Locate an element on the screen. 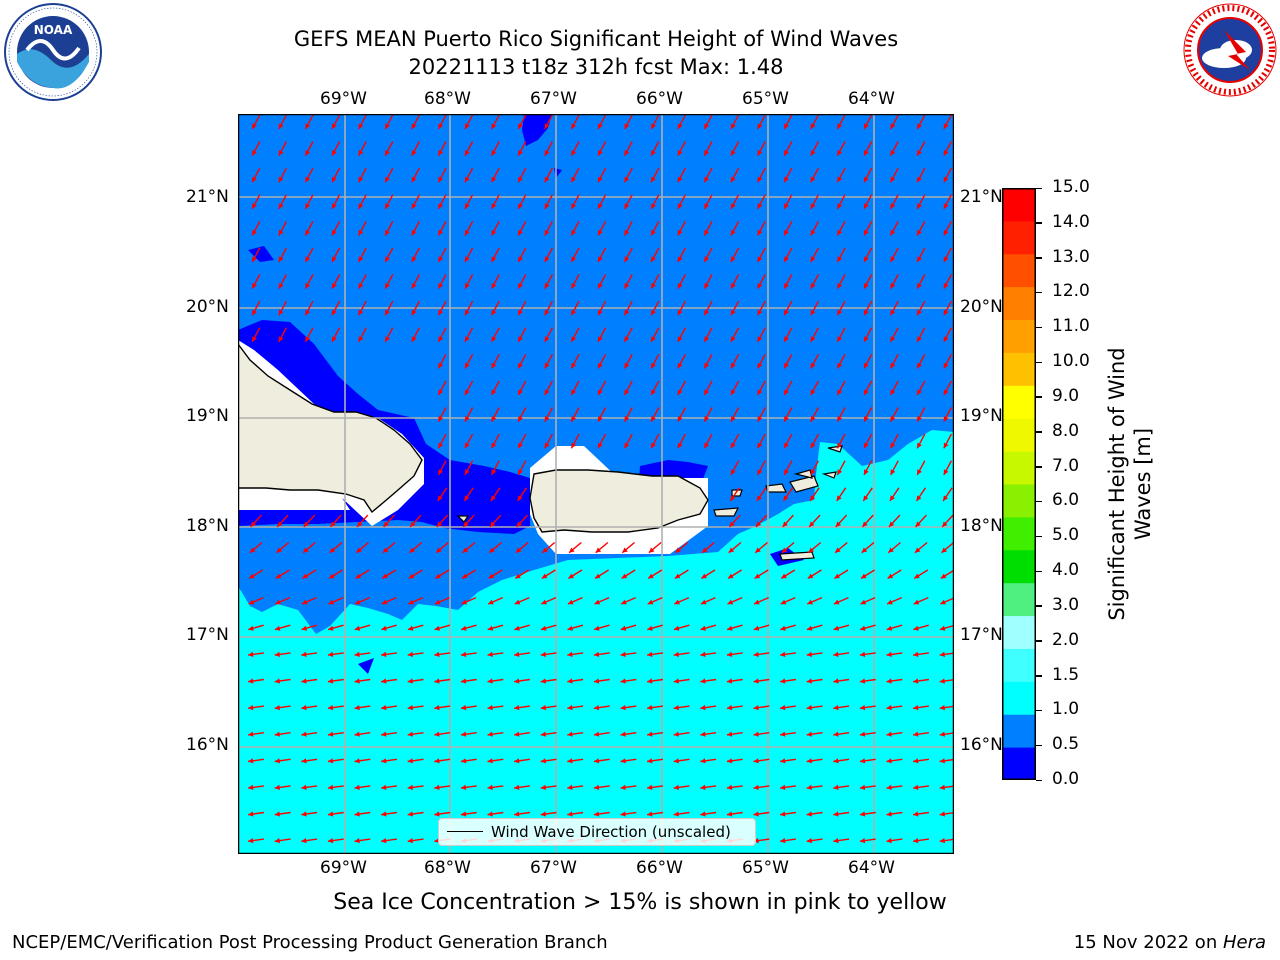  wave-band-0.0-0.5 is located at coordinates (537, 130).